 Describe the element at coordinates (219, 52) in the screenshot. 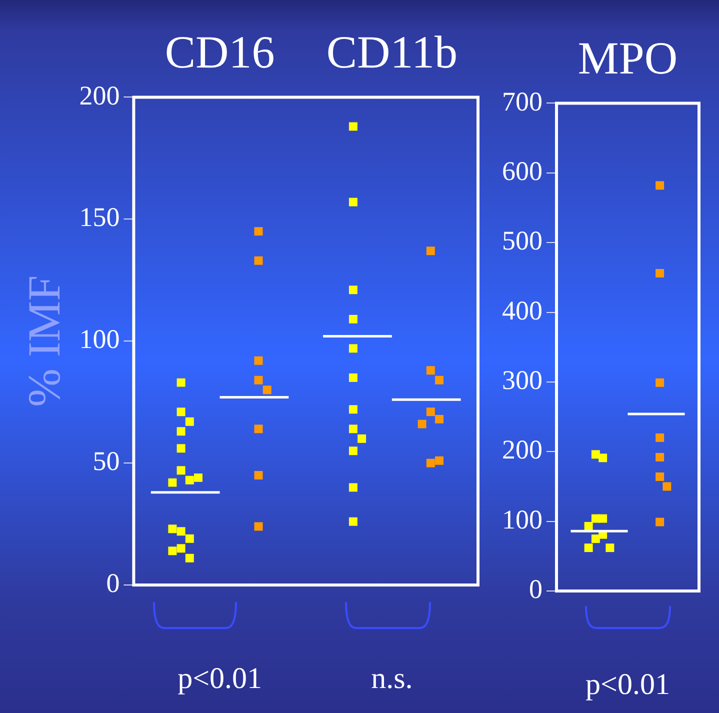

I see `x-tick-label: CD16` at that location.